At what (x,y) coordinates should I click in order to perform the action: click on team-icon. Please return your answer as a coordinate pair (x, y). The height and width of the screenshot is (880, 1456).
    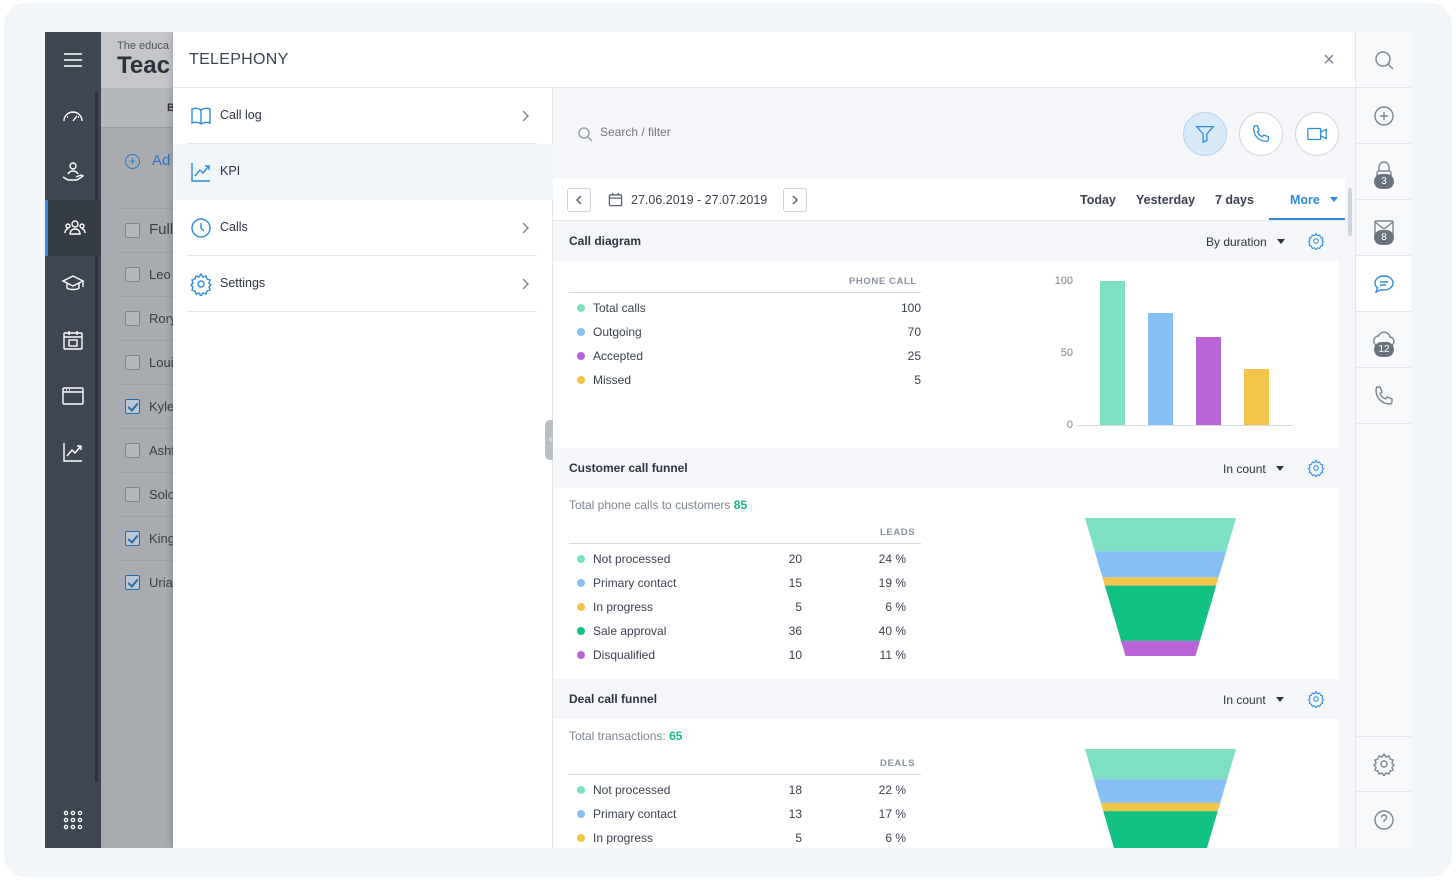
    Looking at the image, I should click on (73, 228).